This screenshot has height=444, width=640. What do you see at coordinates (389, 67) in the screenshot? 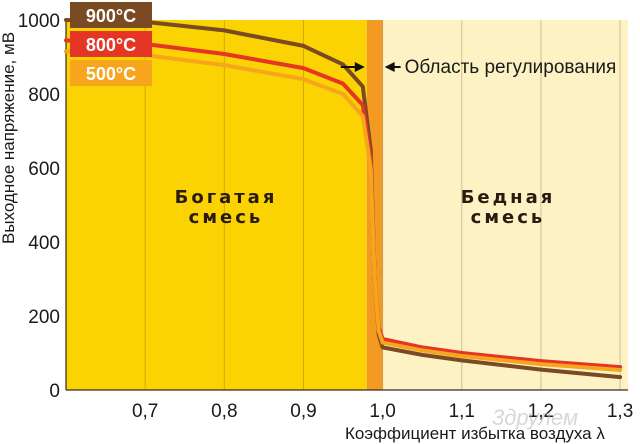
I see `control-arrow-right-head` at bounding box center [389, 67].